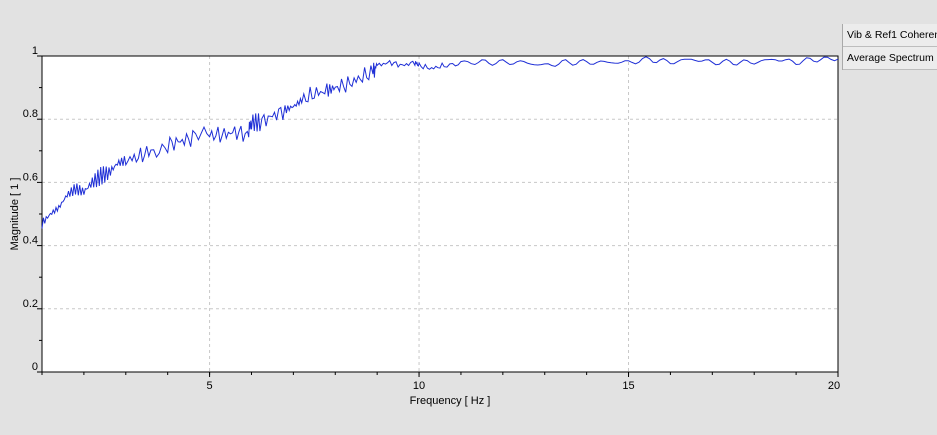 Image resolution: width=937 pixels, height=435 pixels. What do you see at coordinates (35, 367) in the screenshot?
I see `y-tick-label: 0` at bounding box center [35, 367].